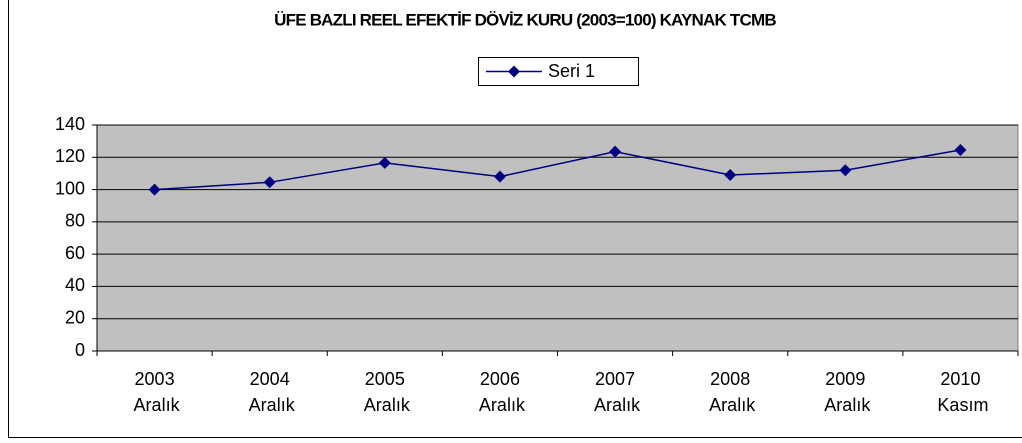  I want to click on x-tick-label: 2009 Aralık, so click(845, 392).